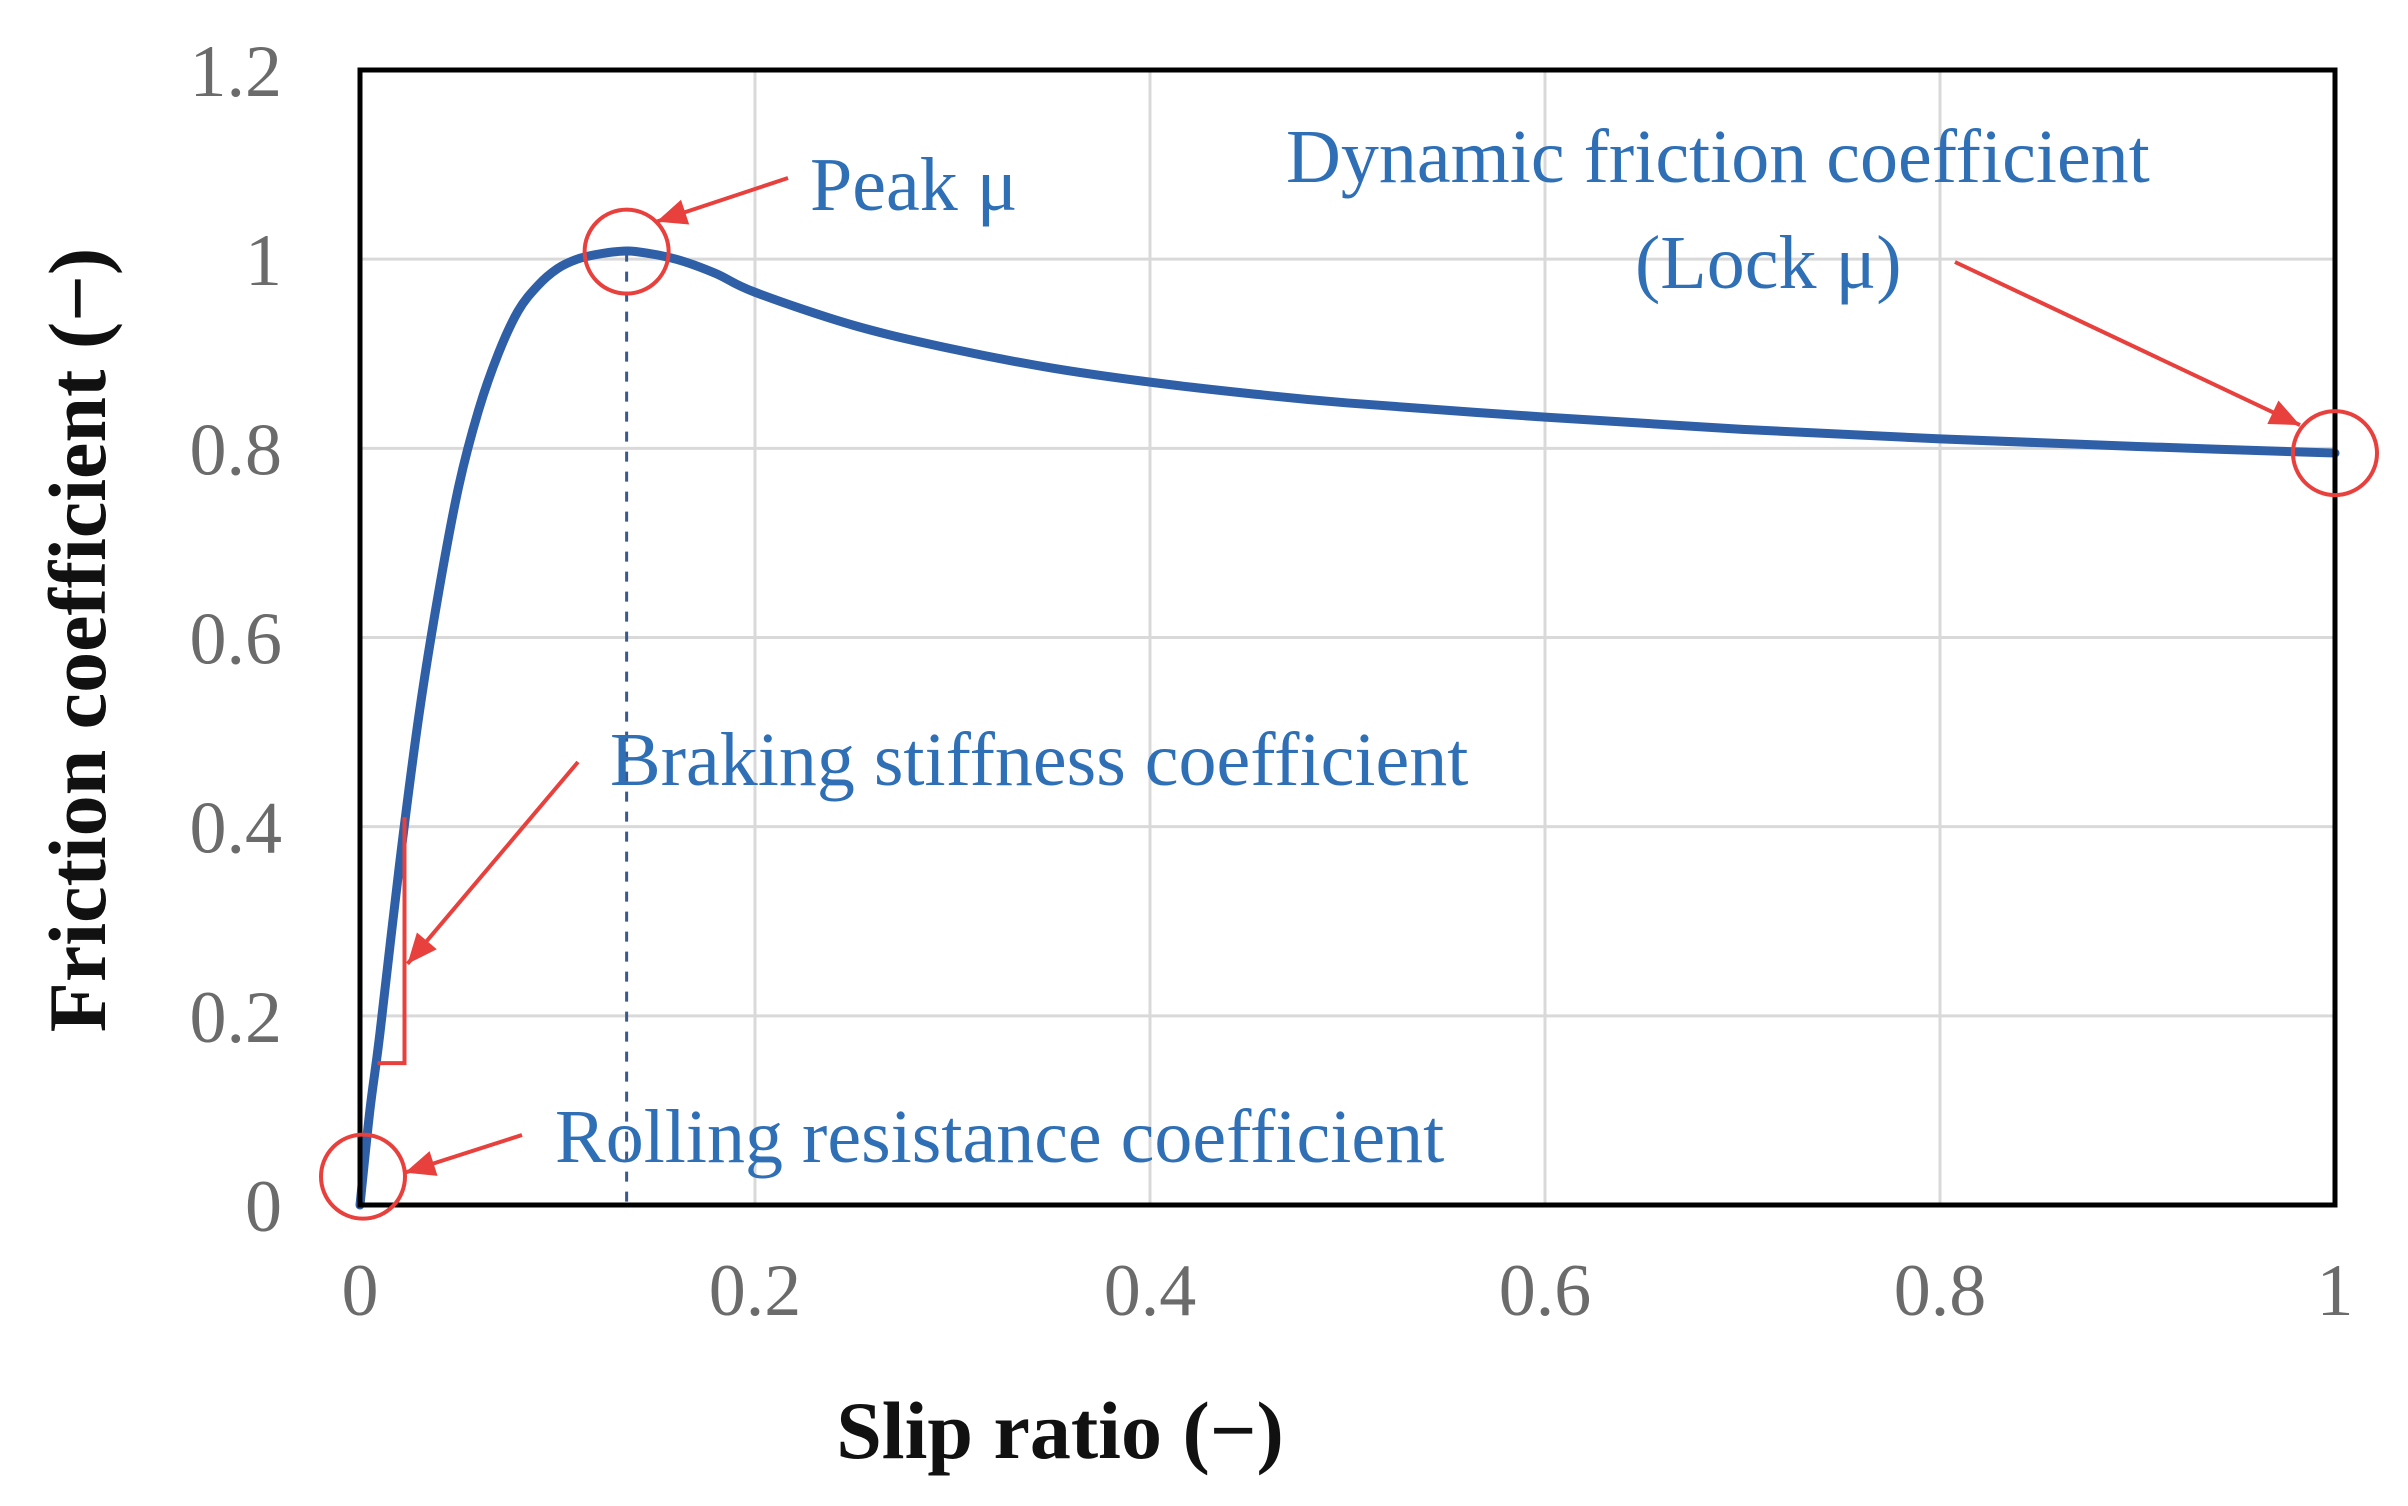  Describe the element at coordinates (2283, 413) in the screenshot. I see `lock-arrow-head` at that location.